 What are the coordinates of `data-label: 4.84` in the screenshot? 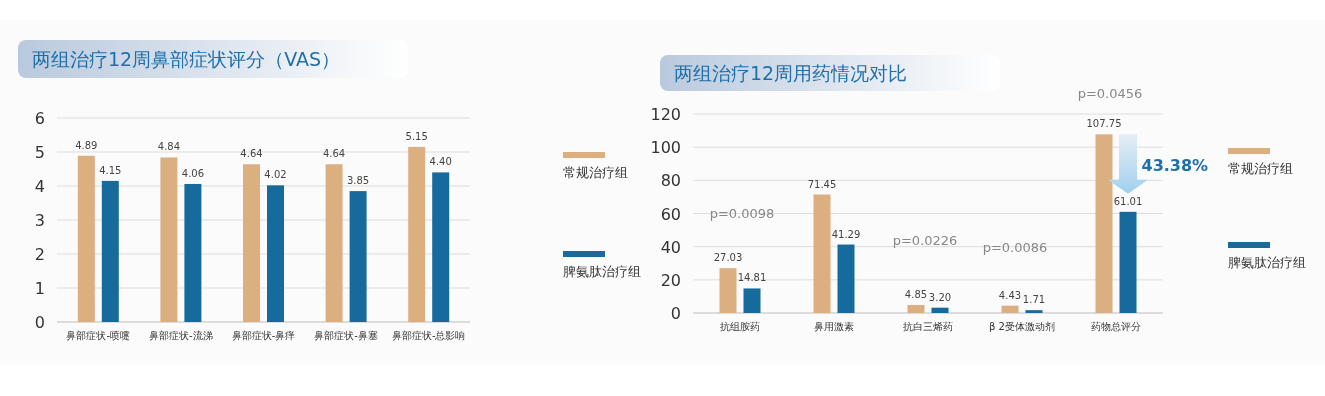 It's located at (169, 147).